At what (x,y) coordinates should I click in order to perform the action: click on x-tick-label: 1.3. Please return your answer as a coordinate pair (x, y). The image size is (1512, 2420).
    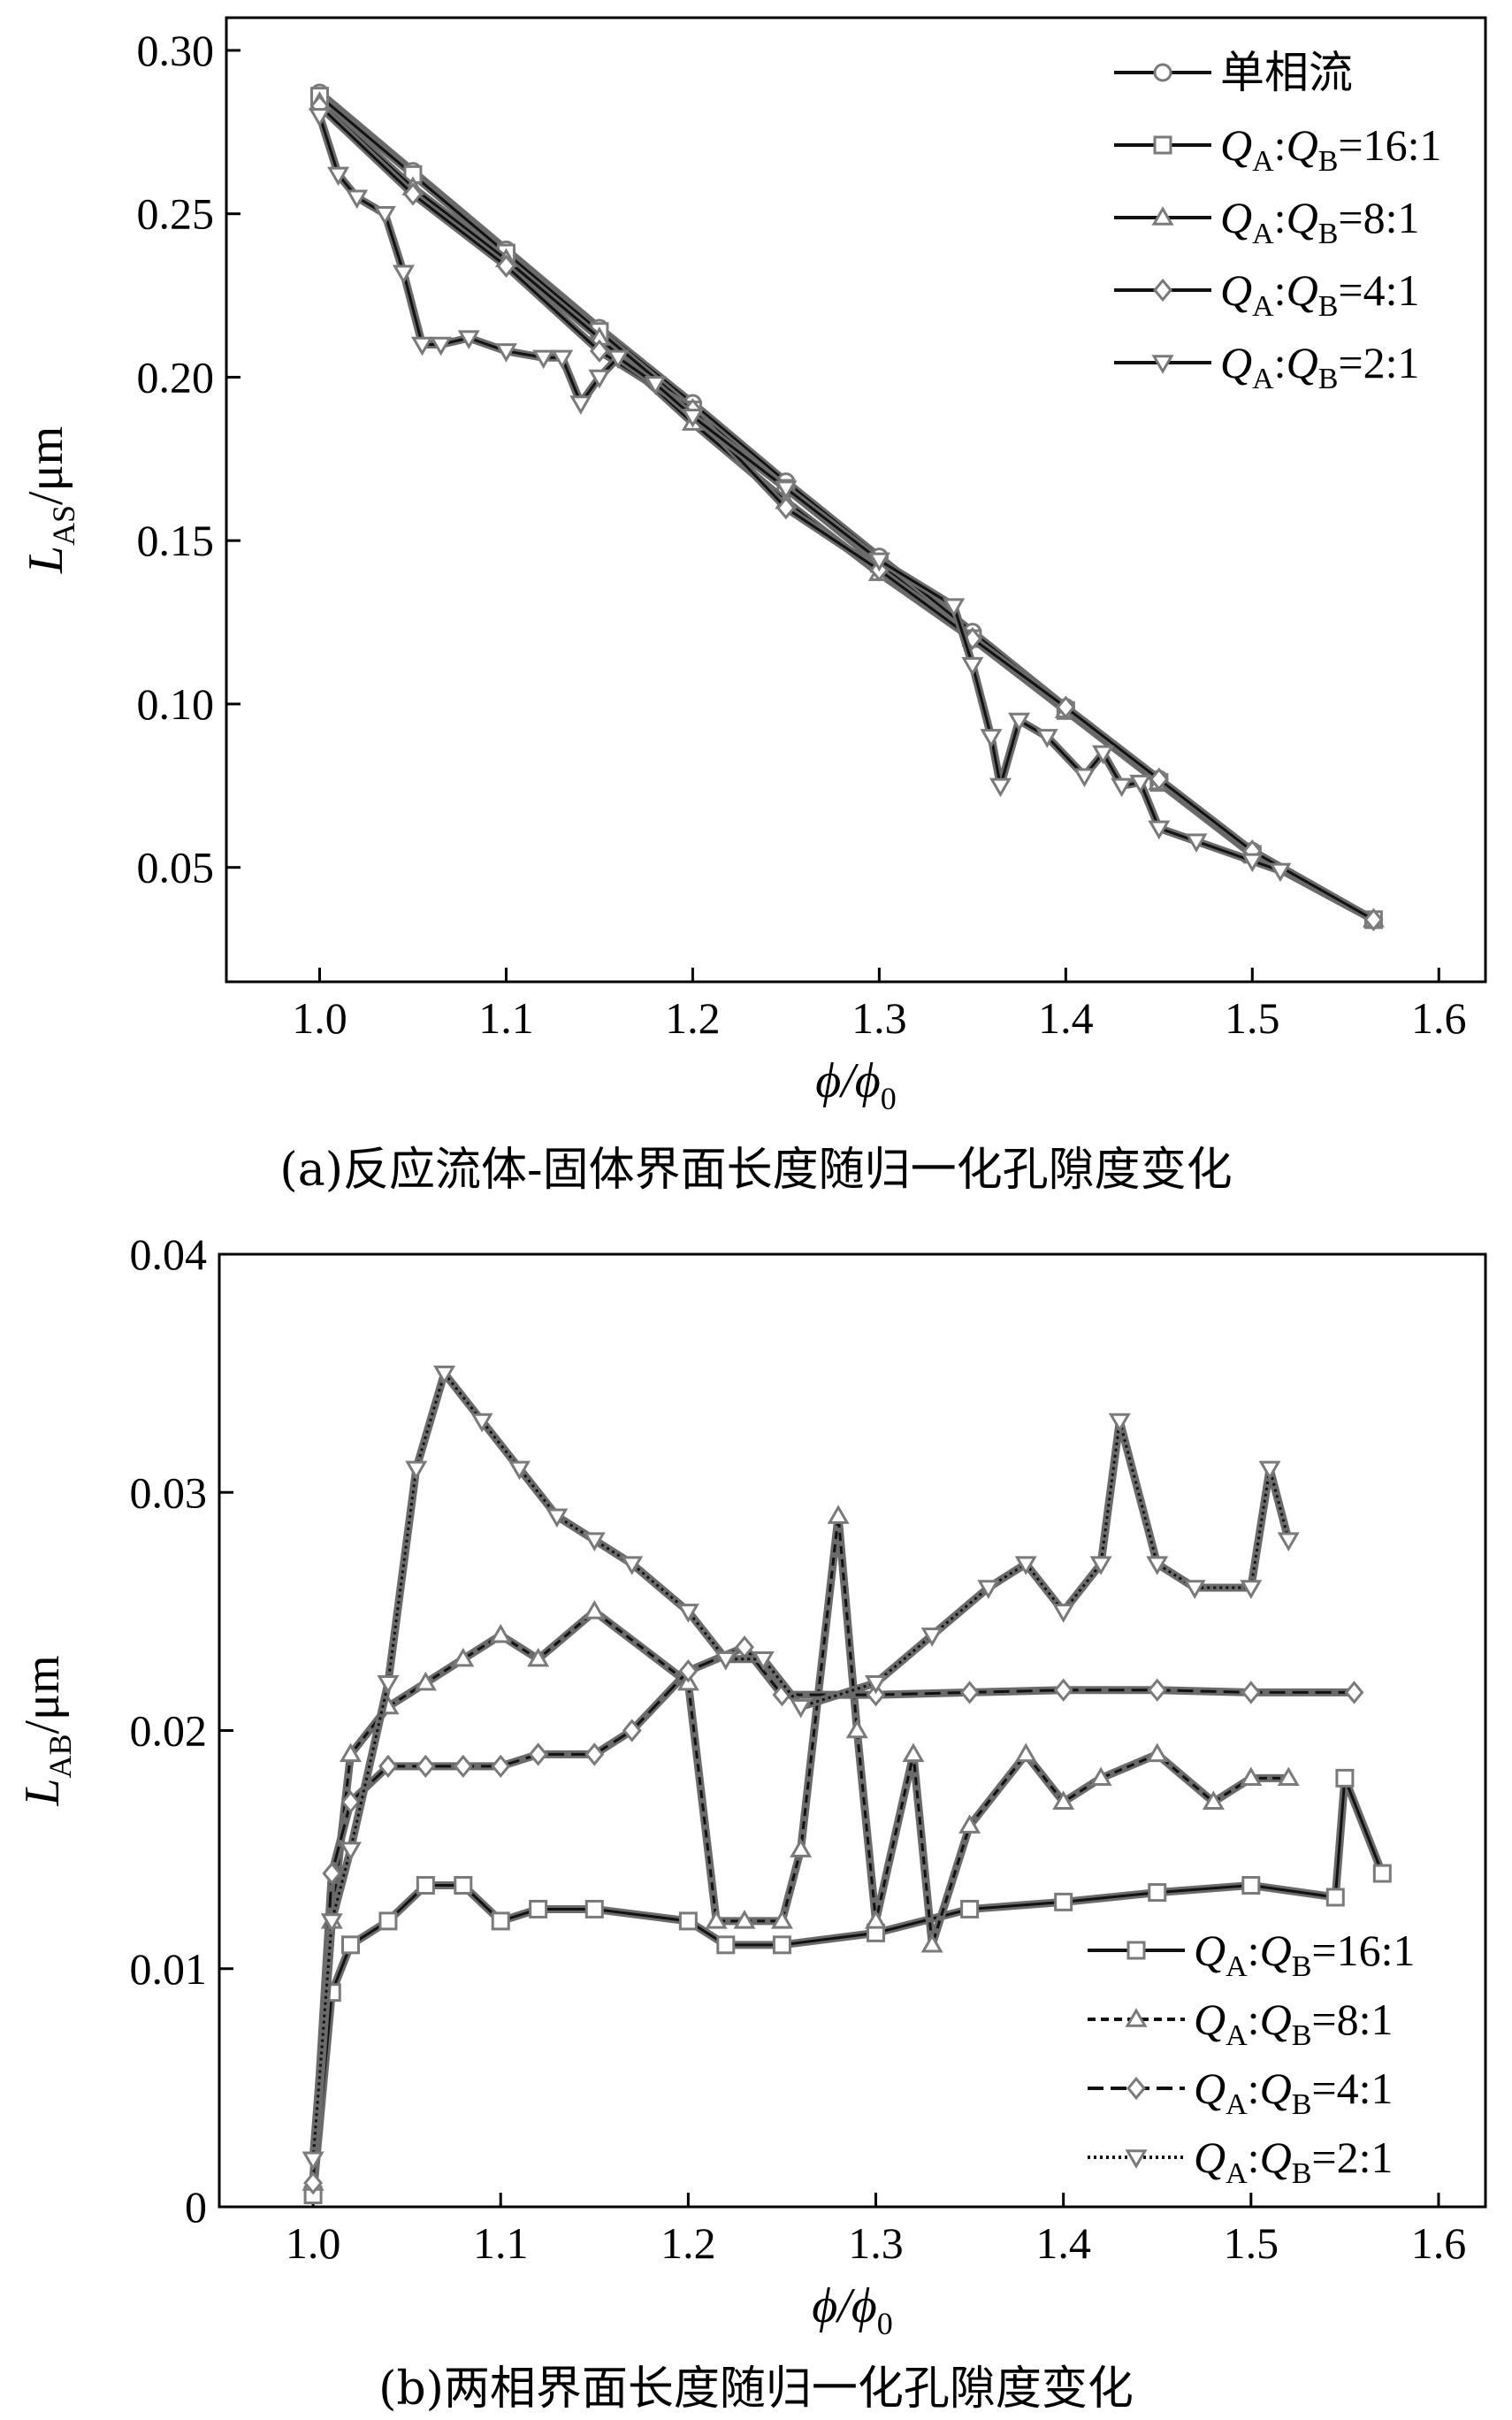
    Looking at the image, I should click on (879, 1018).